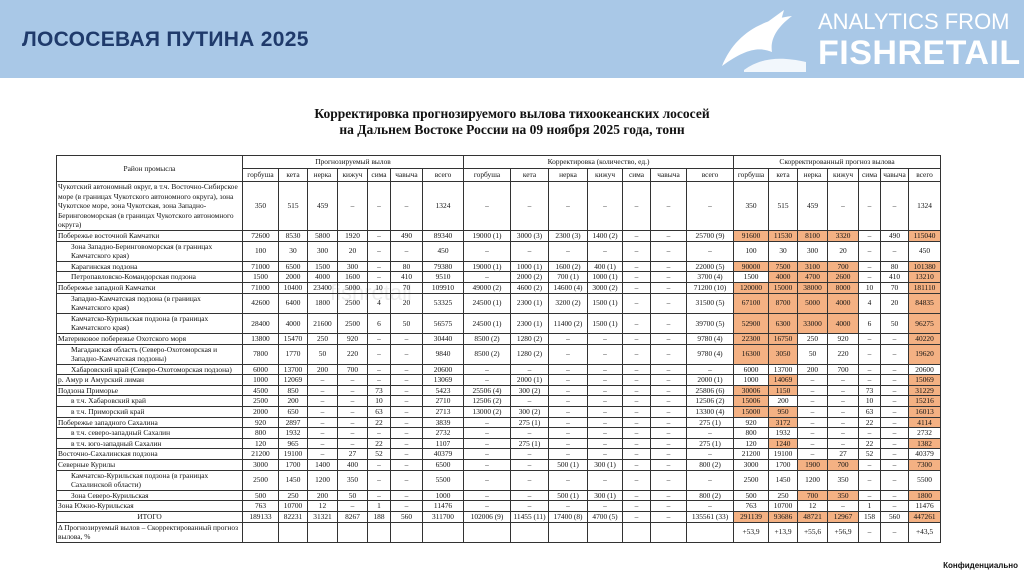 Image resolution: width=1024 pixels, height=576 pixels. What do you see at coordinates (352, 369) in the screenshot?
I see `forecast-cell: 700` at bounding box center [352, 369].